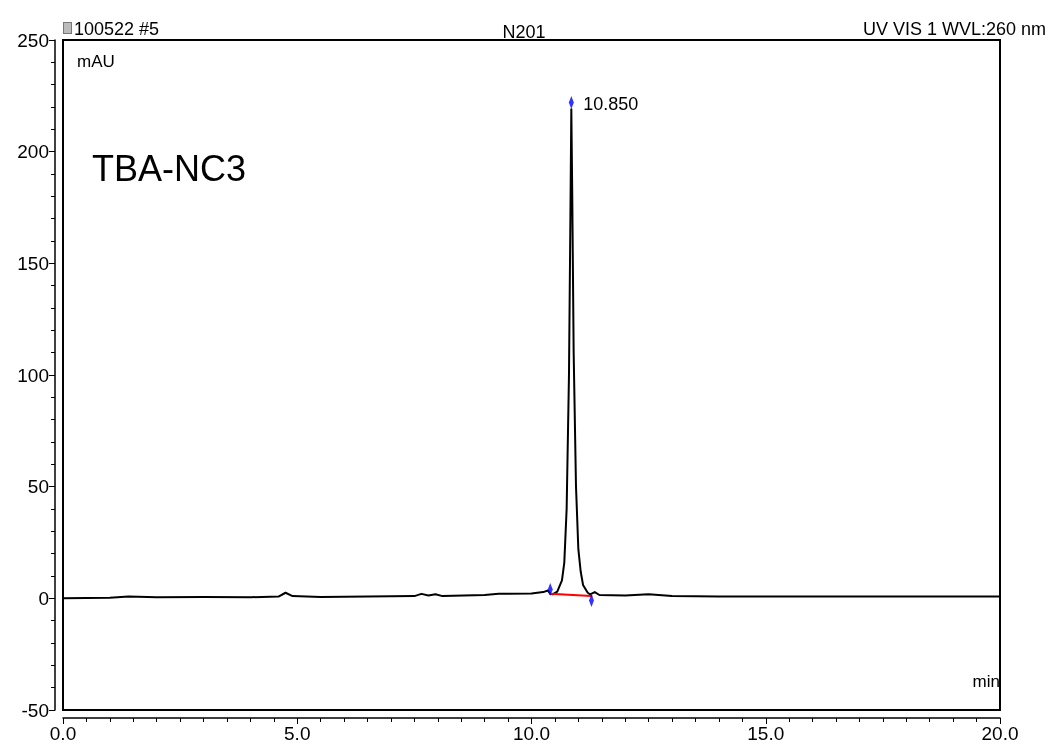 This screenshot has width=1048, height=751. What do you see at coordinates (117, 29) in the screenshot?
I see `text: 100522 #5` at bounding box center [117, 29].